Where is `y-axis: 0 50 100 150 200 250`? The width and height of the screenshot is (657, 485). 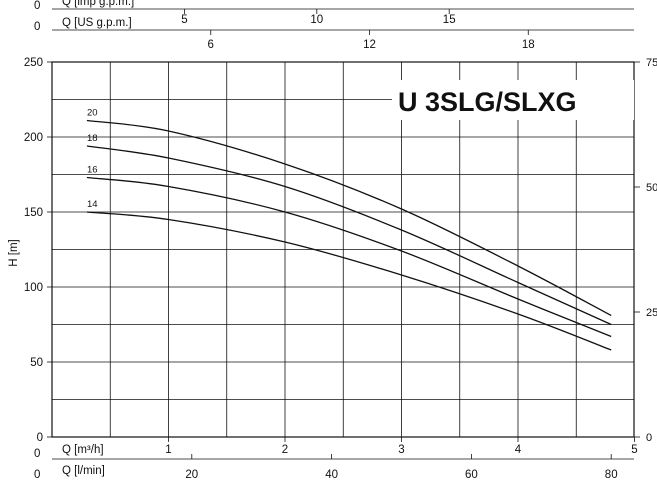 y-axis: 0 50 100 150 200 250 is located at coordinates (38, 250).